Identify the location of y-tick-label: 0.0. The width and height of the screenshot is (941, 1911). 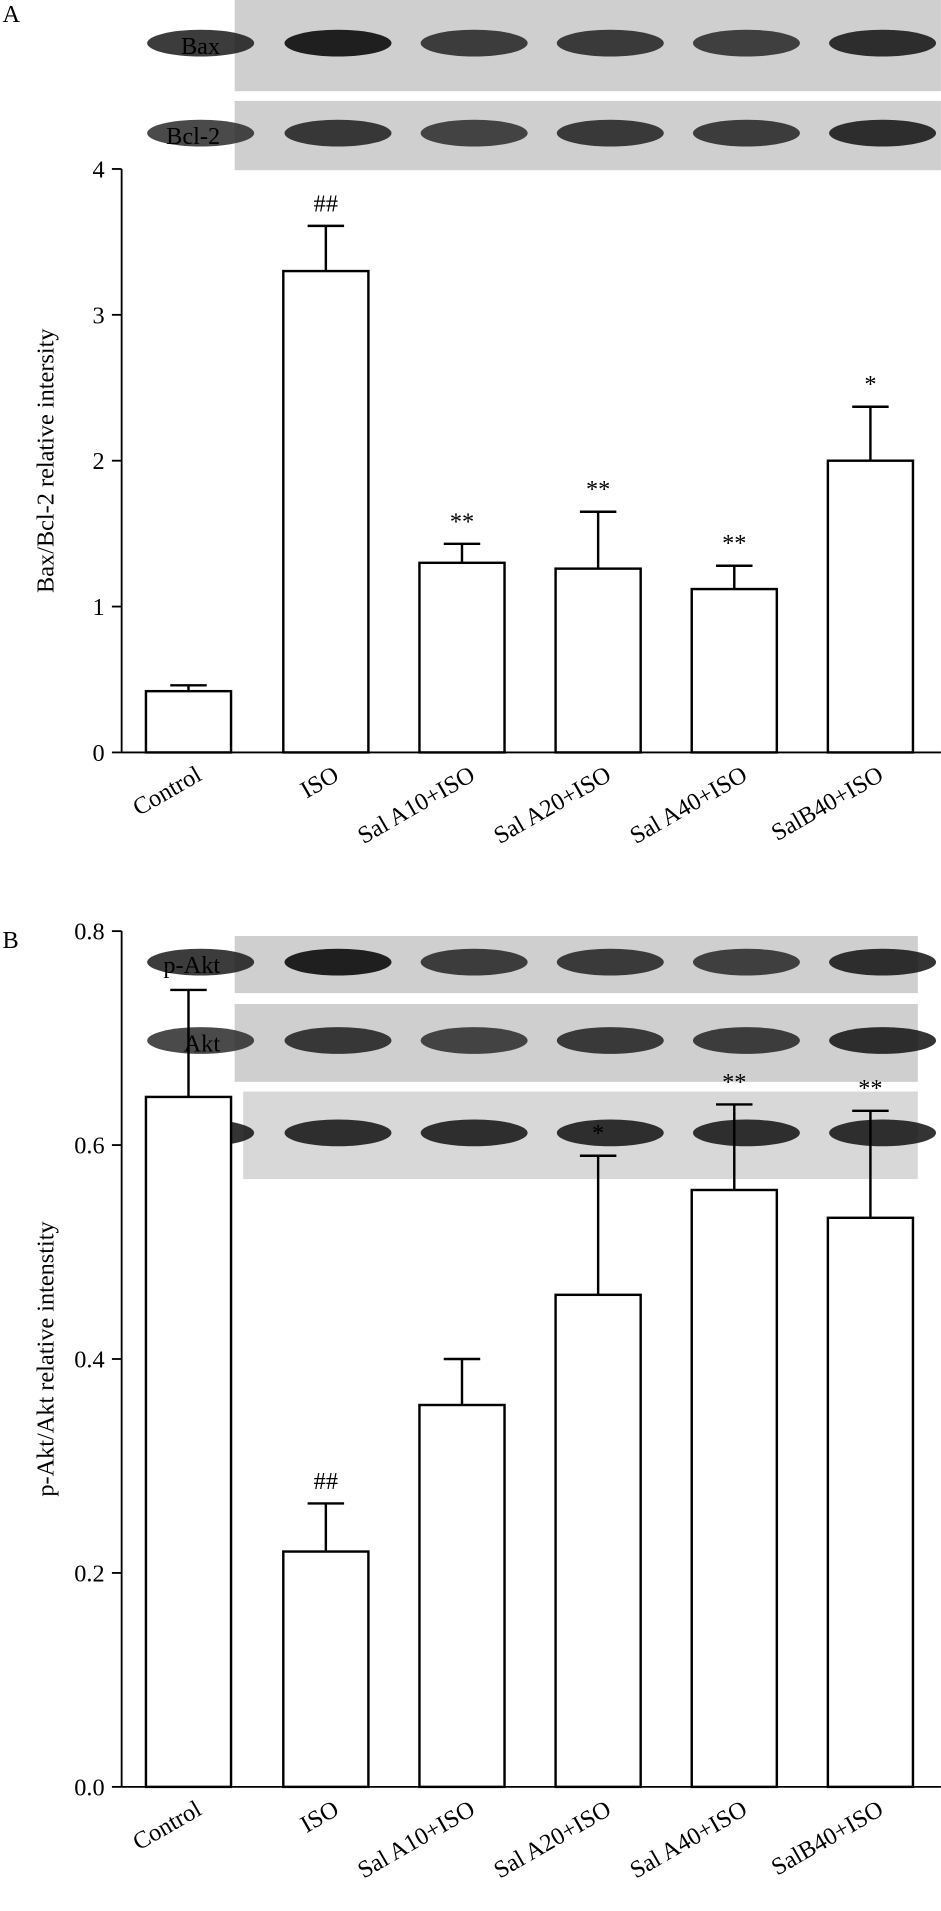
(89, 1787).